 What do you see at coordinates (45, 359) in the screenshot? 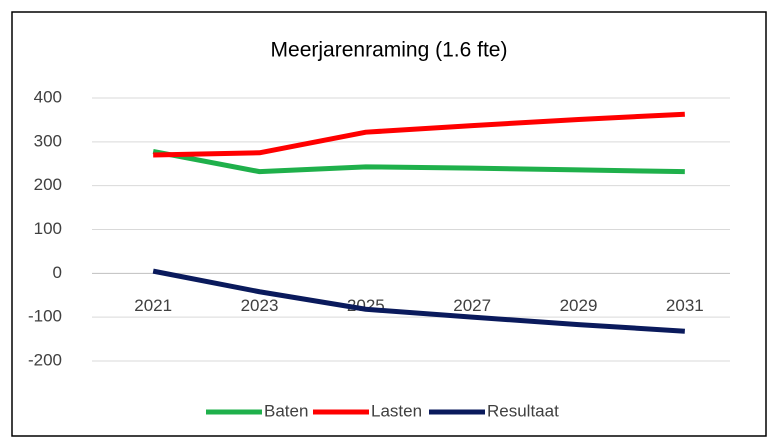
I see `y-tick-label: -200` at bounding box center [45, 359].